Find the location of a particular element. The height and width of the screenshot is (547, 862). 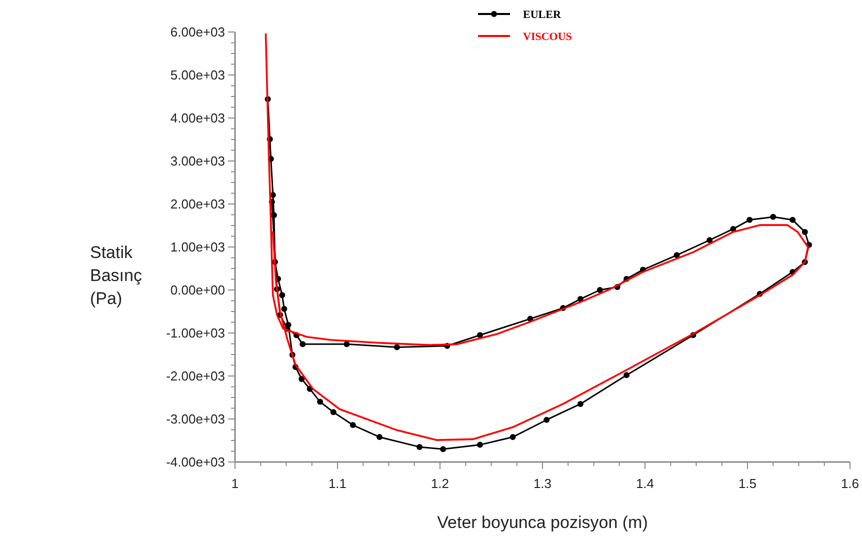

x-tick-label: 1.3 is located at coordinates (542, 483).